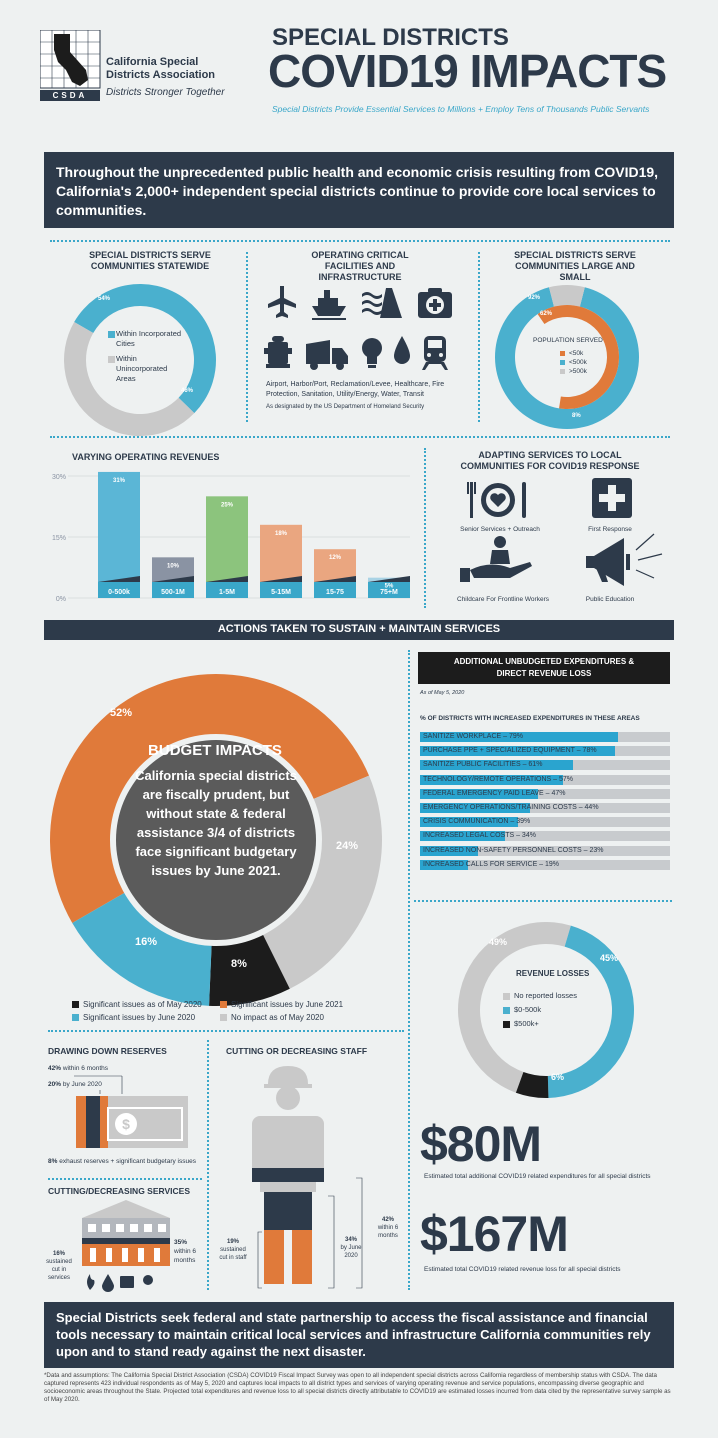 The height and width of the screenshot is (1438, 718). What do you see at coordinates (546, 314) in the screenshot?
I see `population-inner-pct: 62%` at bounding box center [546, 314].